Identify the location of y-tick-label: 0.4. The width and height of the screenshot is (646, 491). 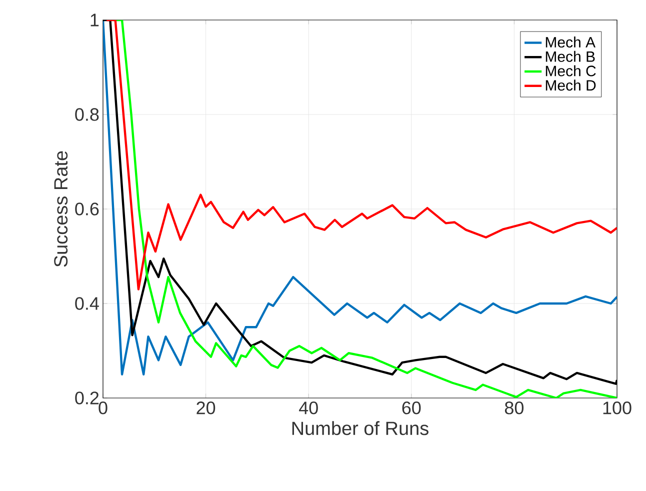
(87, 303).